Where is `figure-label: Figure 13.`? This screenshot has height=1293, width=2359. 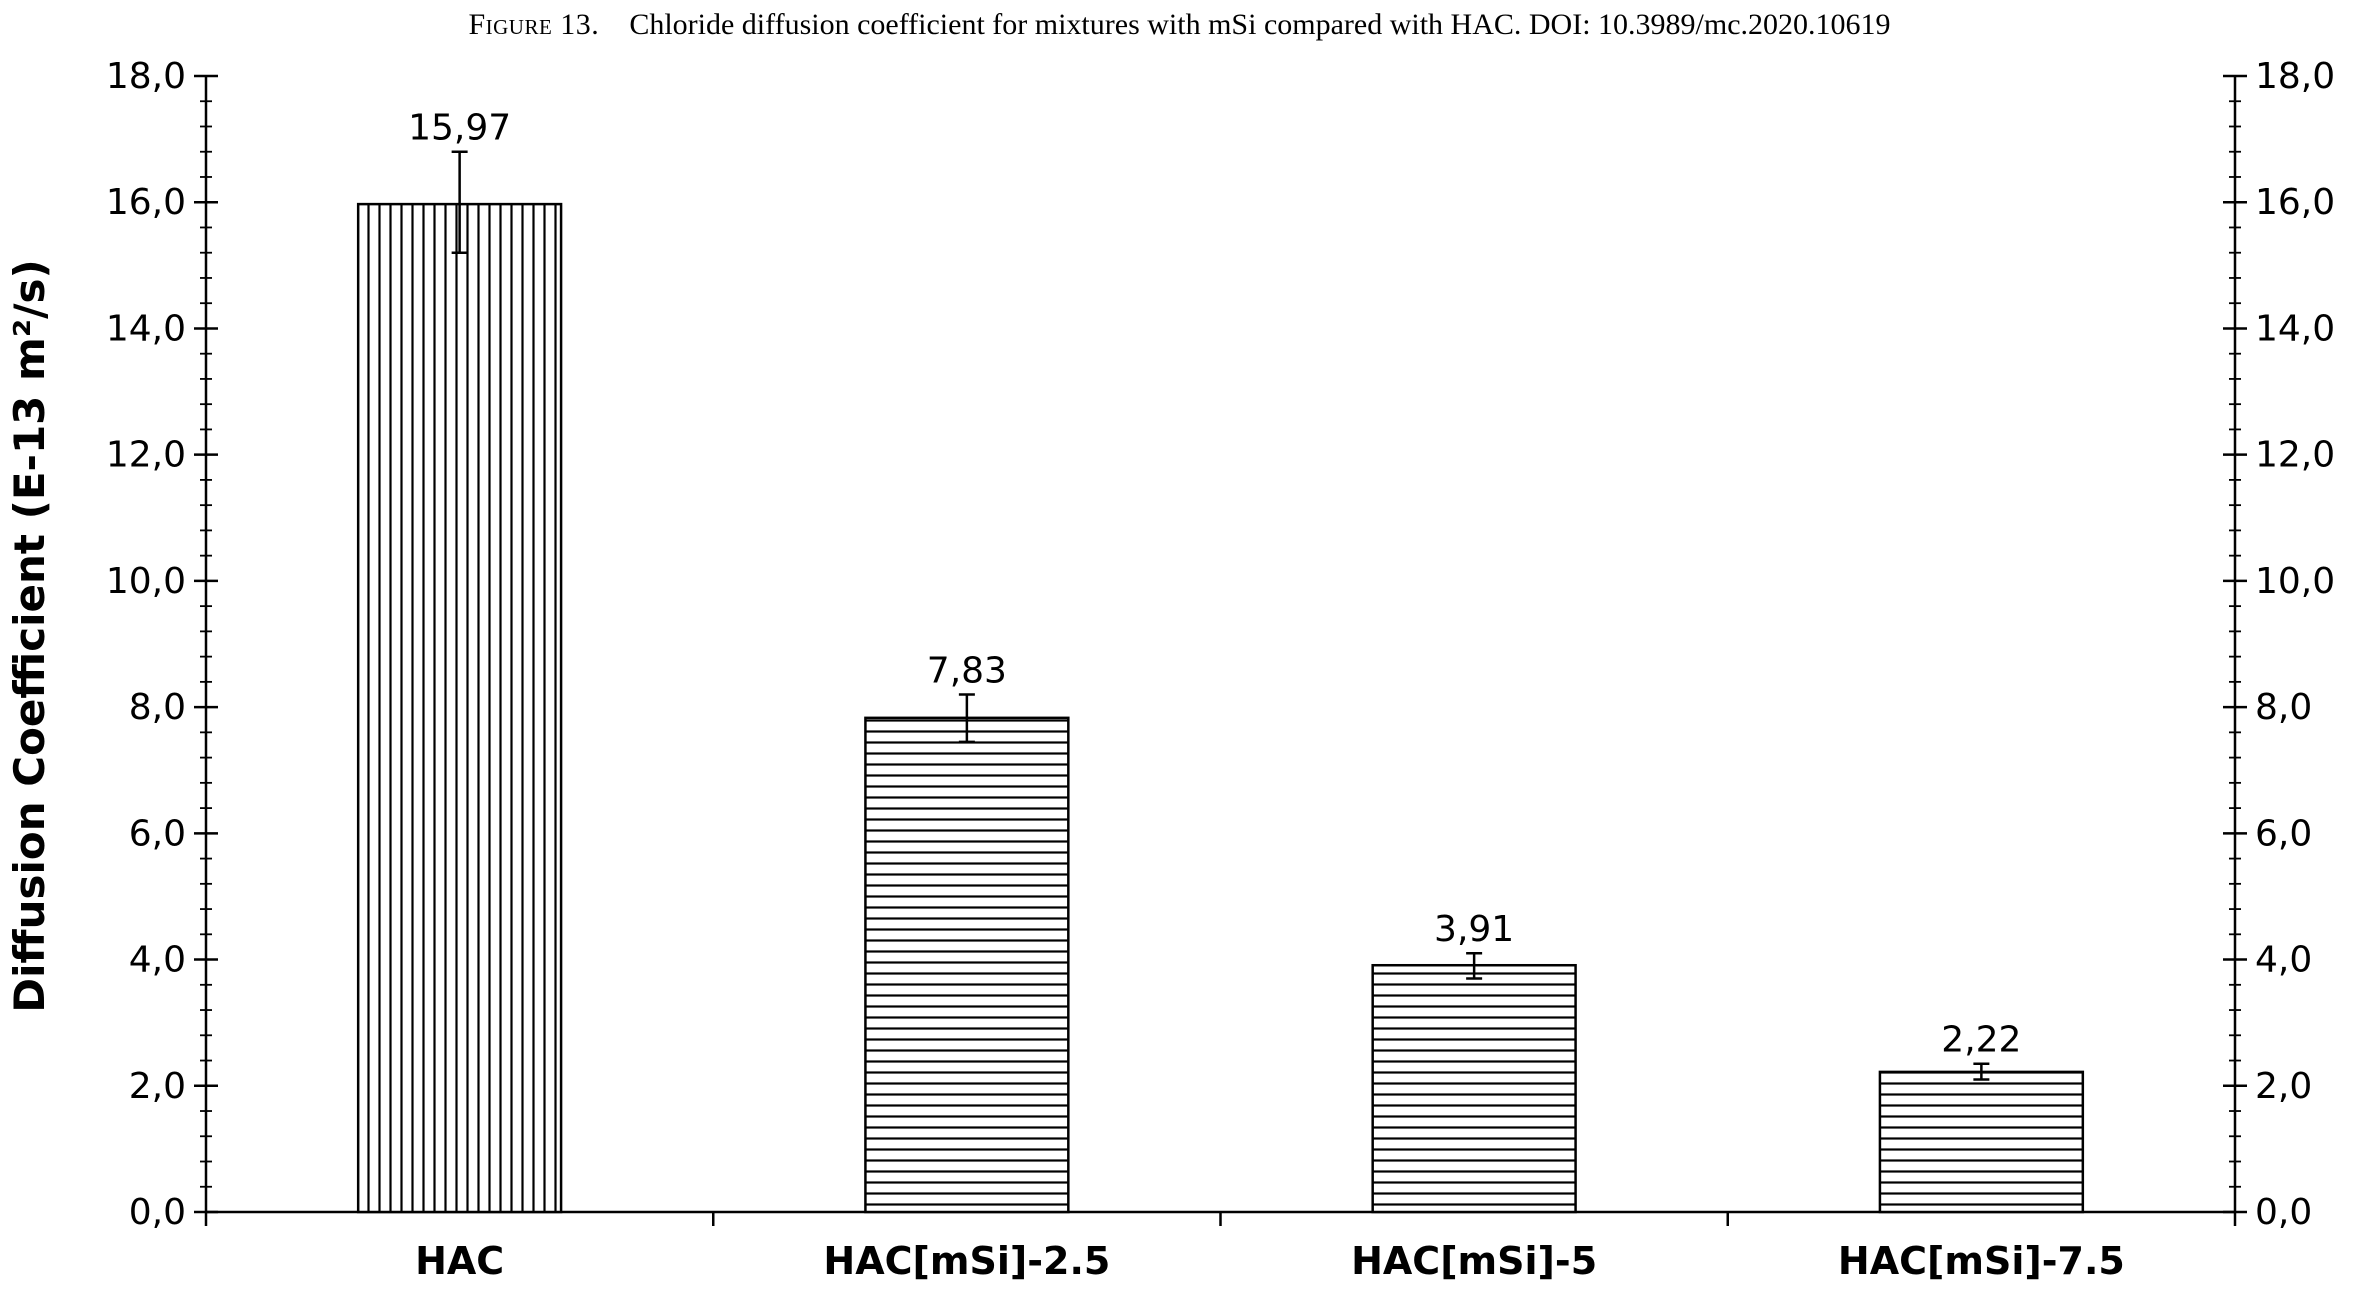 figure-label: Figure 13. is located at coordinates (534, 24).